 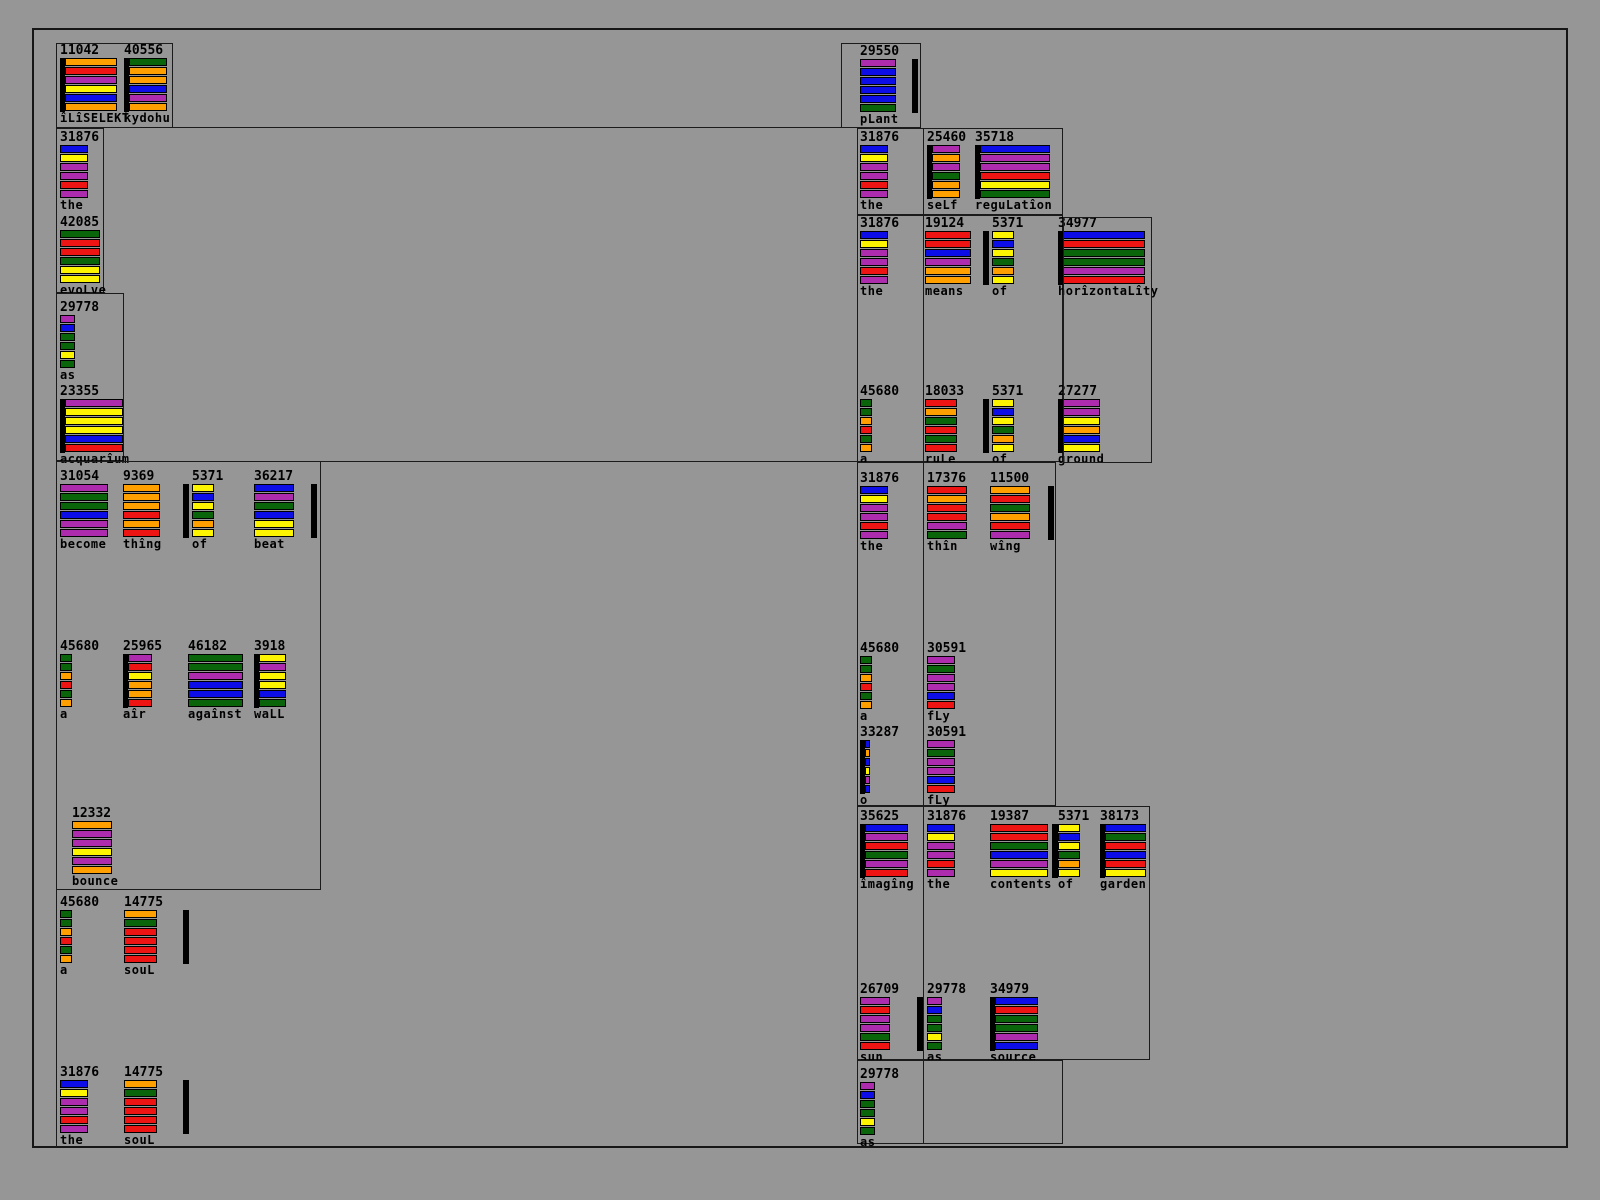 I want to click on column-divider, so click(x=923, y=171).